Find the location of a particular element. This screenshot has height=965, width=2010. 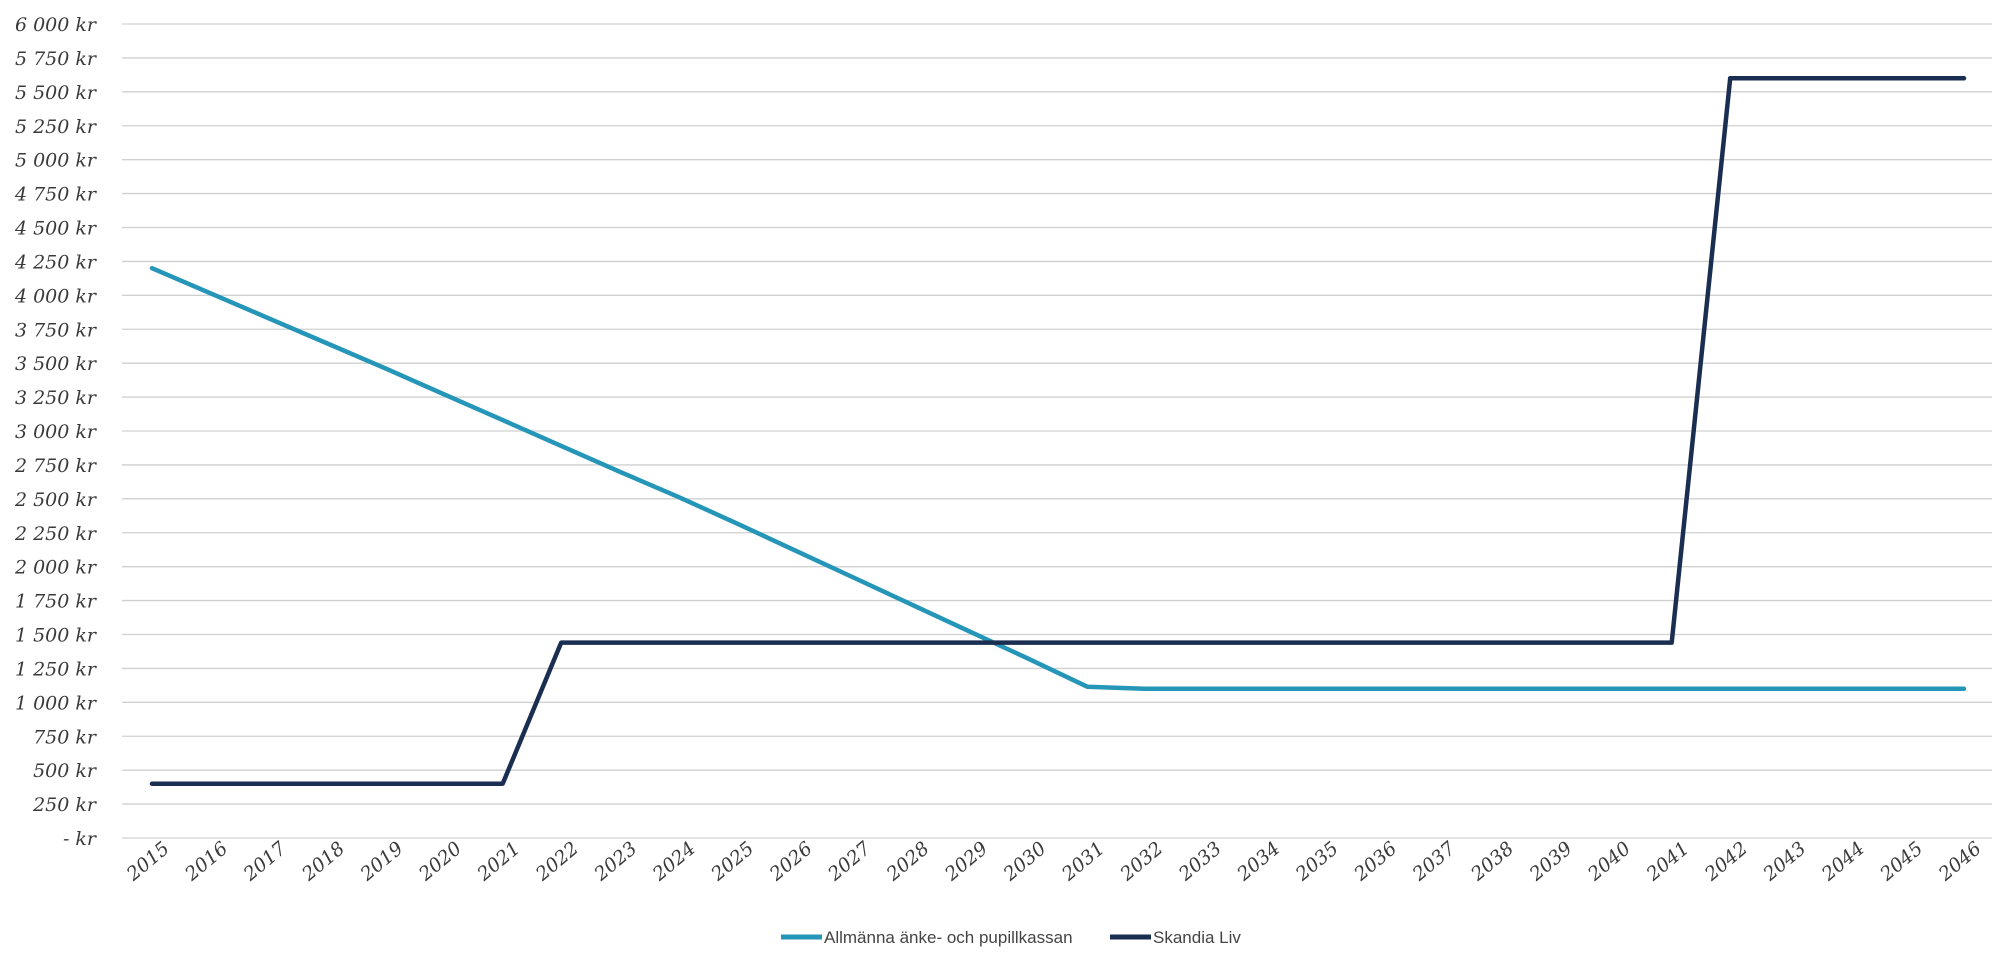

legend-label-series-1: Allmänna änke- och pupillkassan is located at coordinates (948, 937).